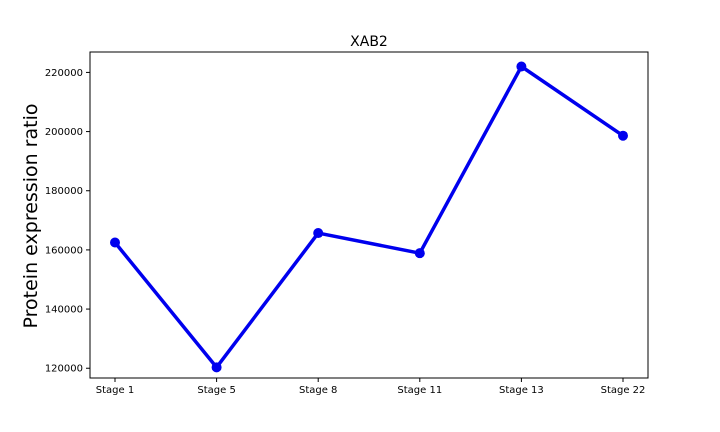  What do you see at coordinates (623, 390) in the screenshot?
I see `x-tick-label: Stage 22` at bounding box center [623, 390].